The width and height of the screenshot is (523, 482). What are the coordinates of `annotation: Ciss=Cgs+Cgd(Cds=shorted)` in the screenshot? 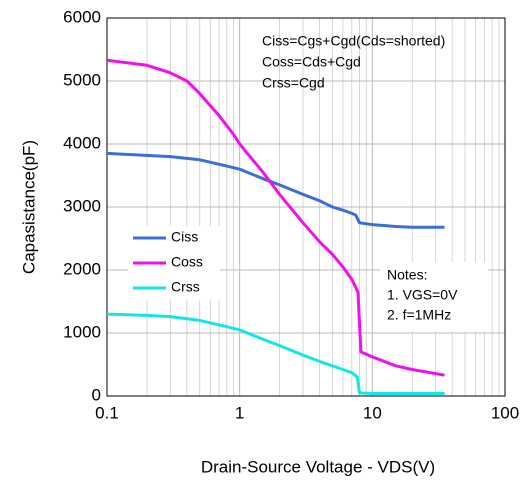 It's located at (353, 41).